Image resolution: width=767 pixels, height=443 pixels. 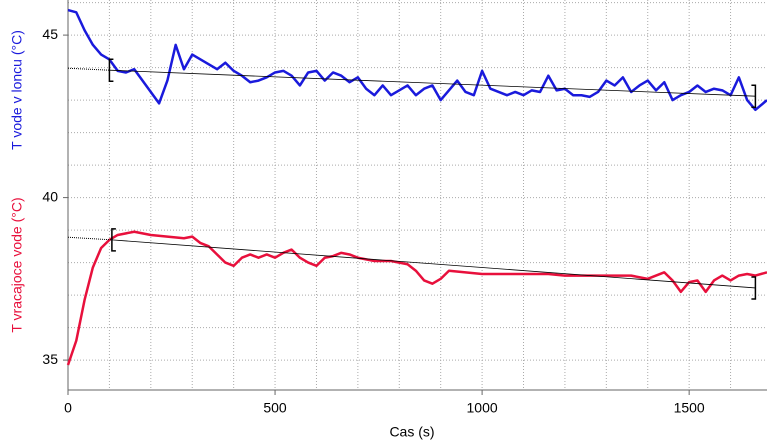 What do you see at coordinates (482, 408) in the screenshot?
I see `x-tick-label: 1000` at bounding box center [482, 408].